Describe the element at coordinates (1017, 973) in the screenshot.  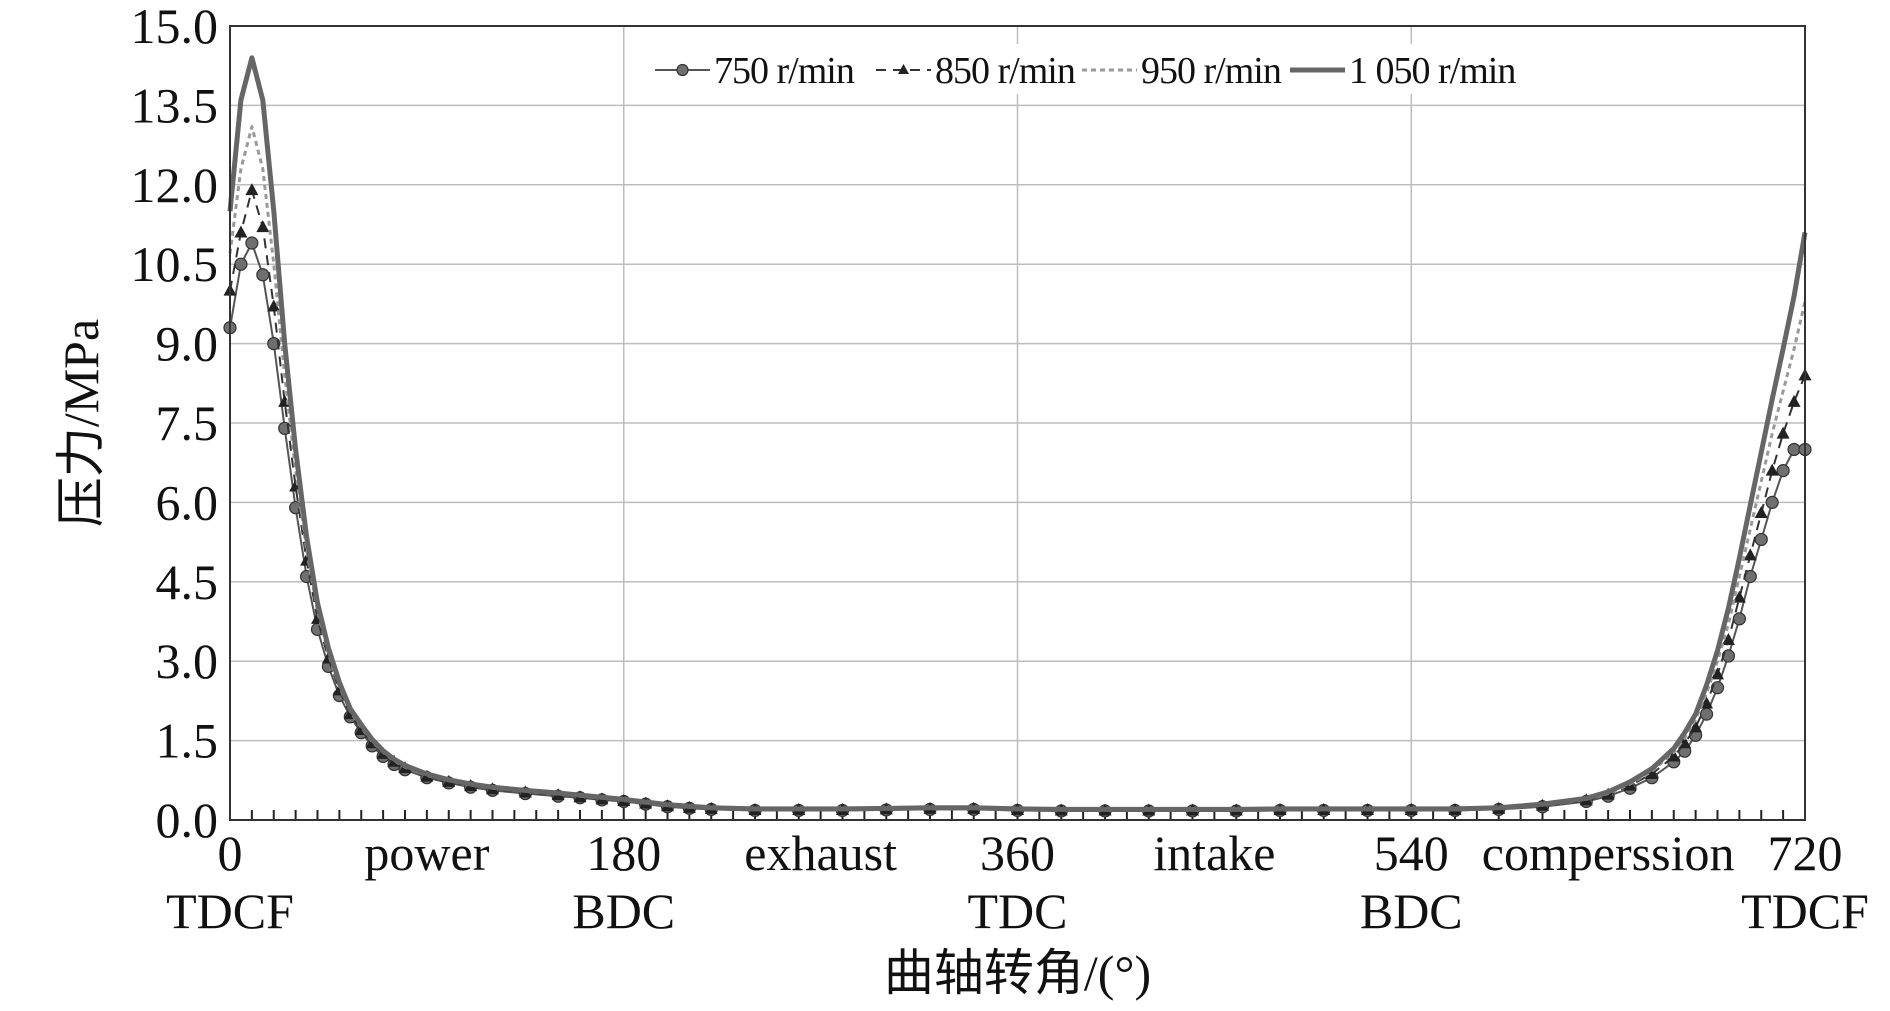
I see `x-axis-title: 曲轴转角/(°)` at that location.